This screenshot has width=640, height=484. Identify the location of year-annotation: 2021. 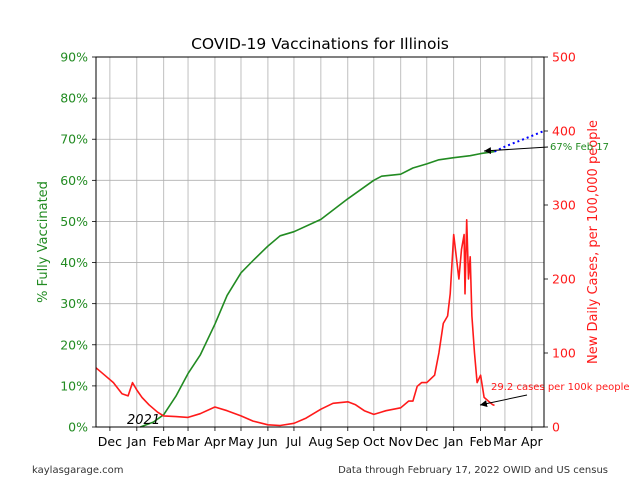
(143, 420).